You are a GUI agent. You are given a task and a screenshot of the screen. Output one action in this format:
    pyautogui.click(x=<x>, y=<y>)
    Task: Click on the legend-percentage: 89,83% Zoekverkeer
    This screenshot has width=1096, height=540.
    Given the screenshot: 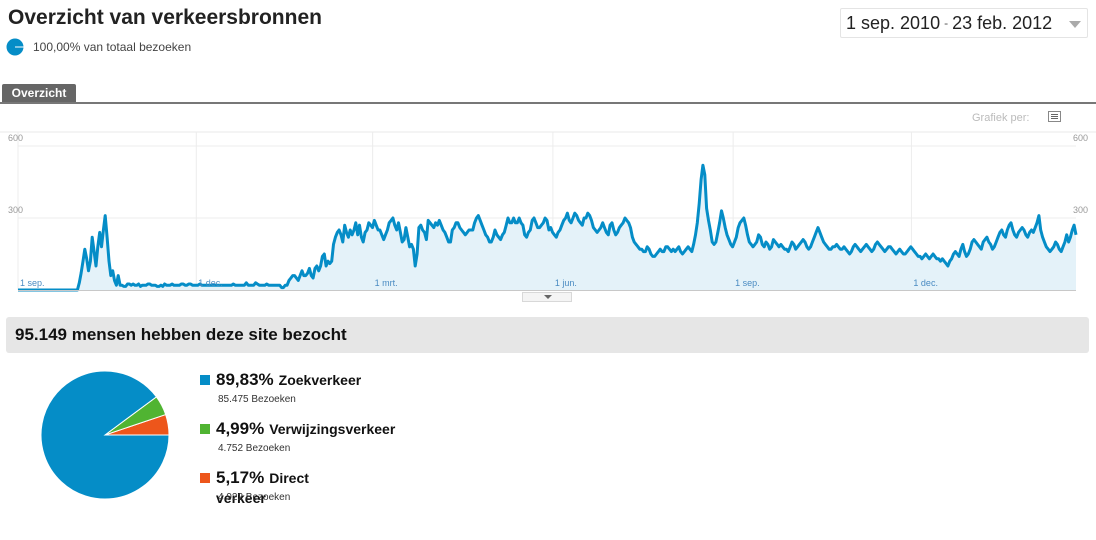 What is the action you would take?
    pyautogui.click(x=288, y=380)
    